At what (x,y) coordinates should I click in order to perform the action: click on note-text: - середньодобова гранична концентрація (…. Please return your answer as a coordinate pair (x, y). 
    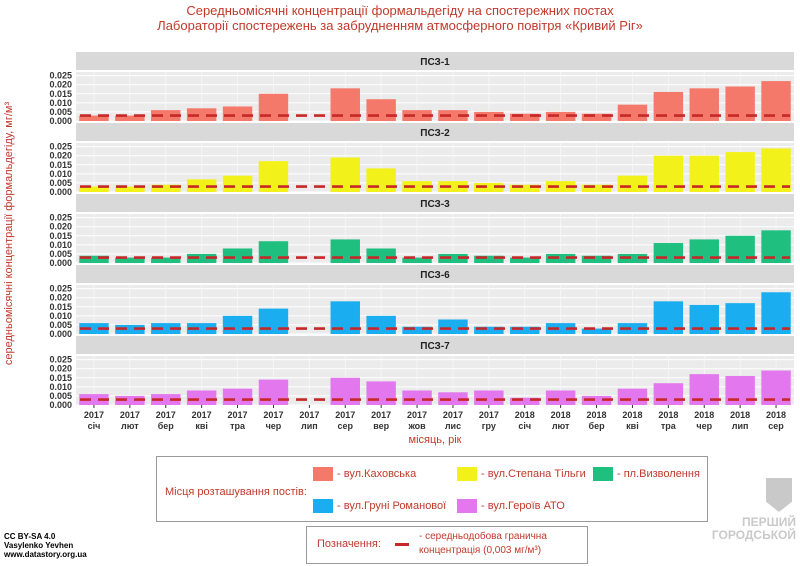
    Looking at the image, I should click on (483, 544).